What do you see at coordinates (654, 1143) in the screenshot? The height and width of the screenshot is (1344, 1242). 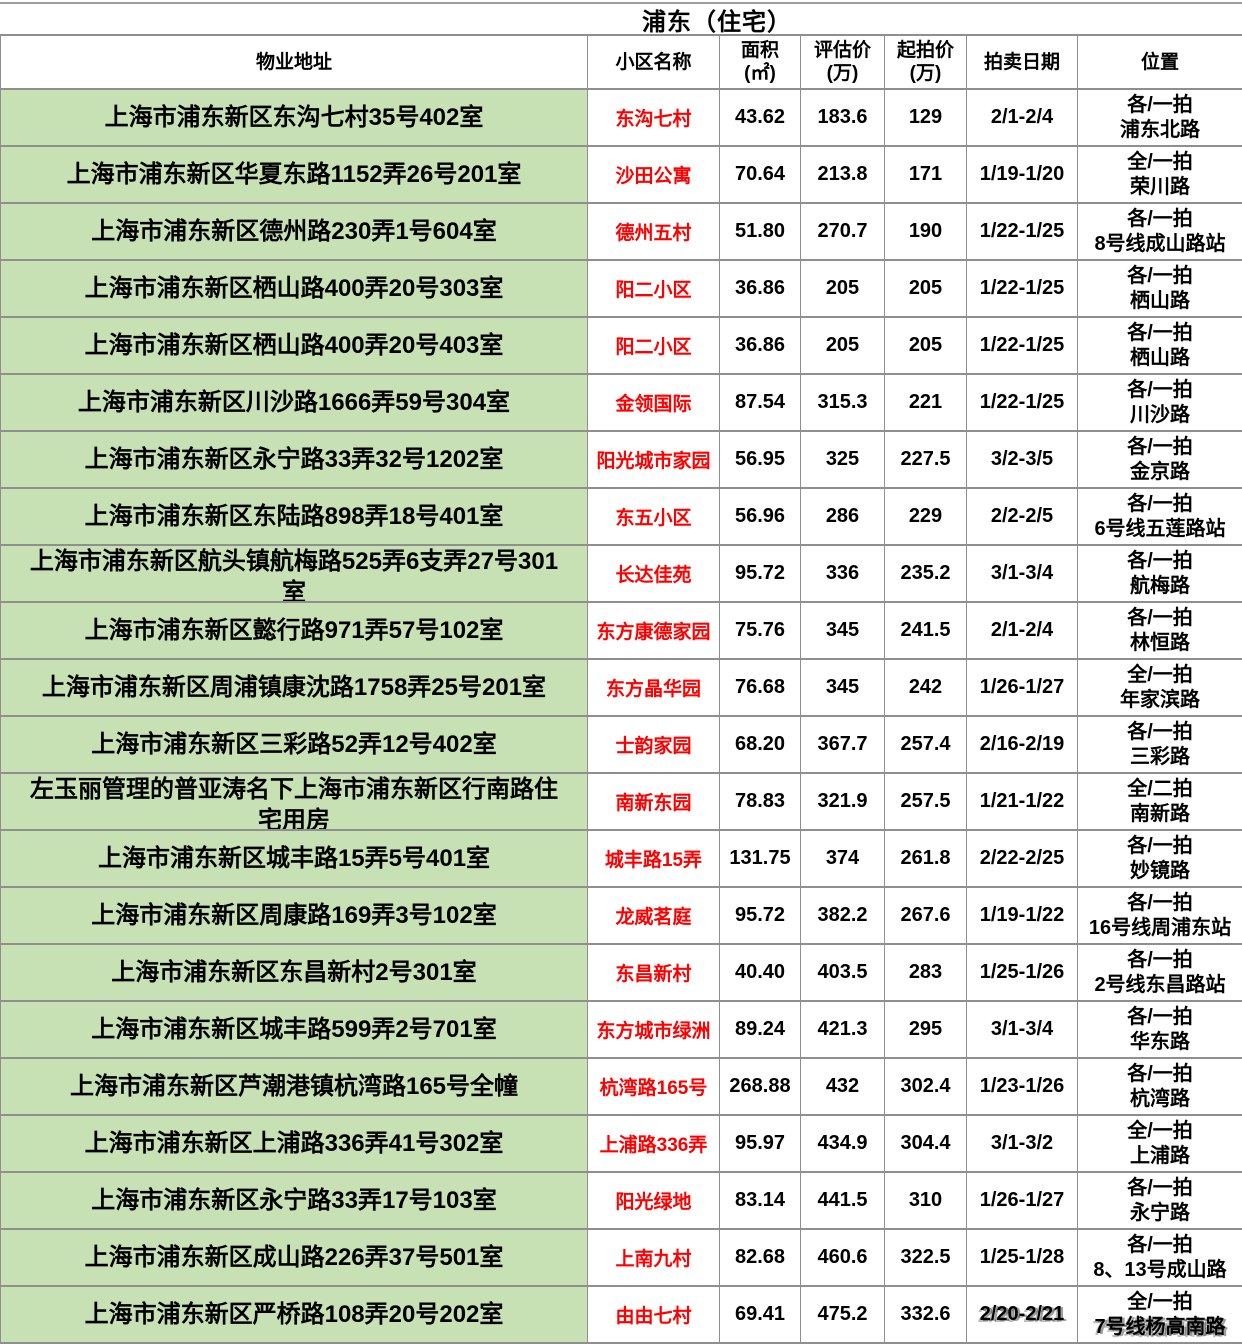 I see `community-name-cell: 上浦路336弄` at bounding box center [654, 1143].